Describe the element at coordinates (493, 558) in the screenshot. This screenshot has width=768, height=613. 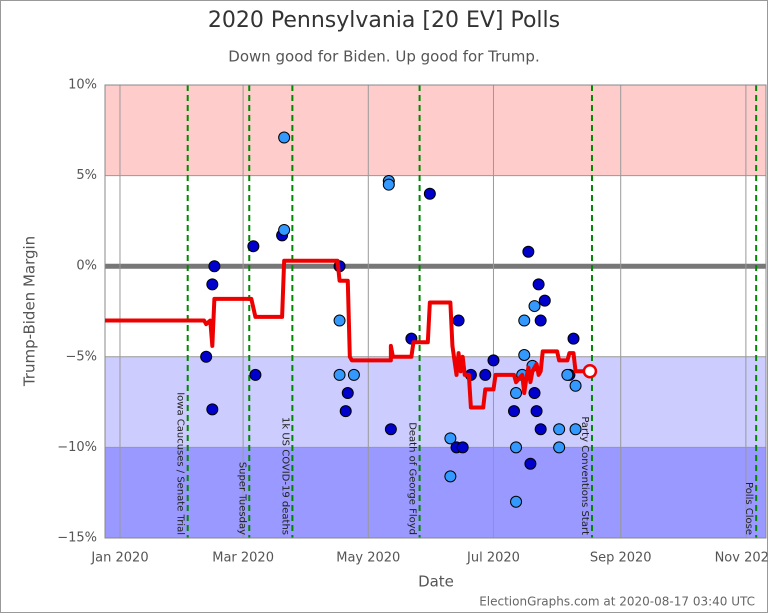
I see `x-tick-label: Jul 2020` at that location.